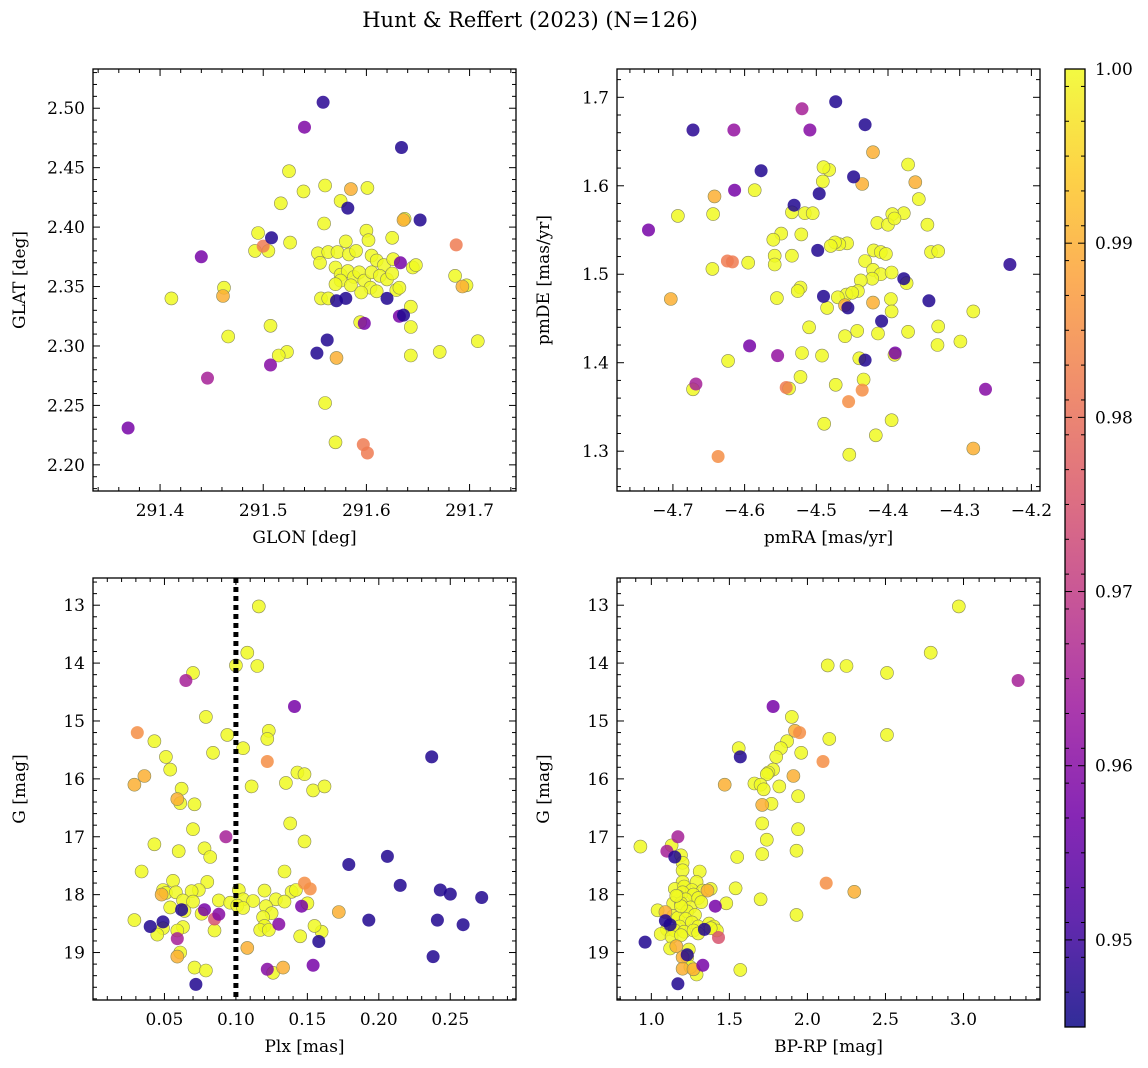  I want to click on colorbar-tick-label: 0.98, so click(1114, 418).